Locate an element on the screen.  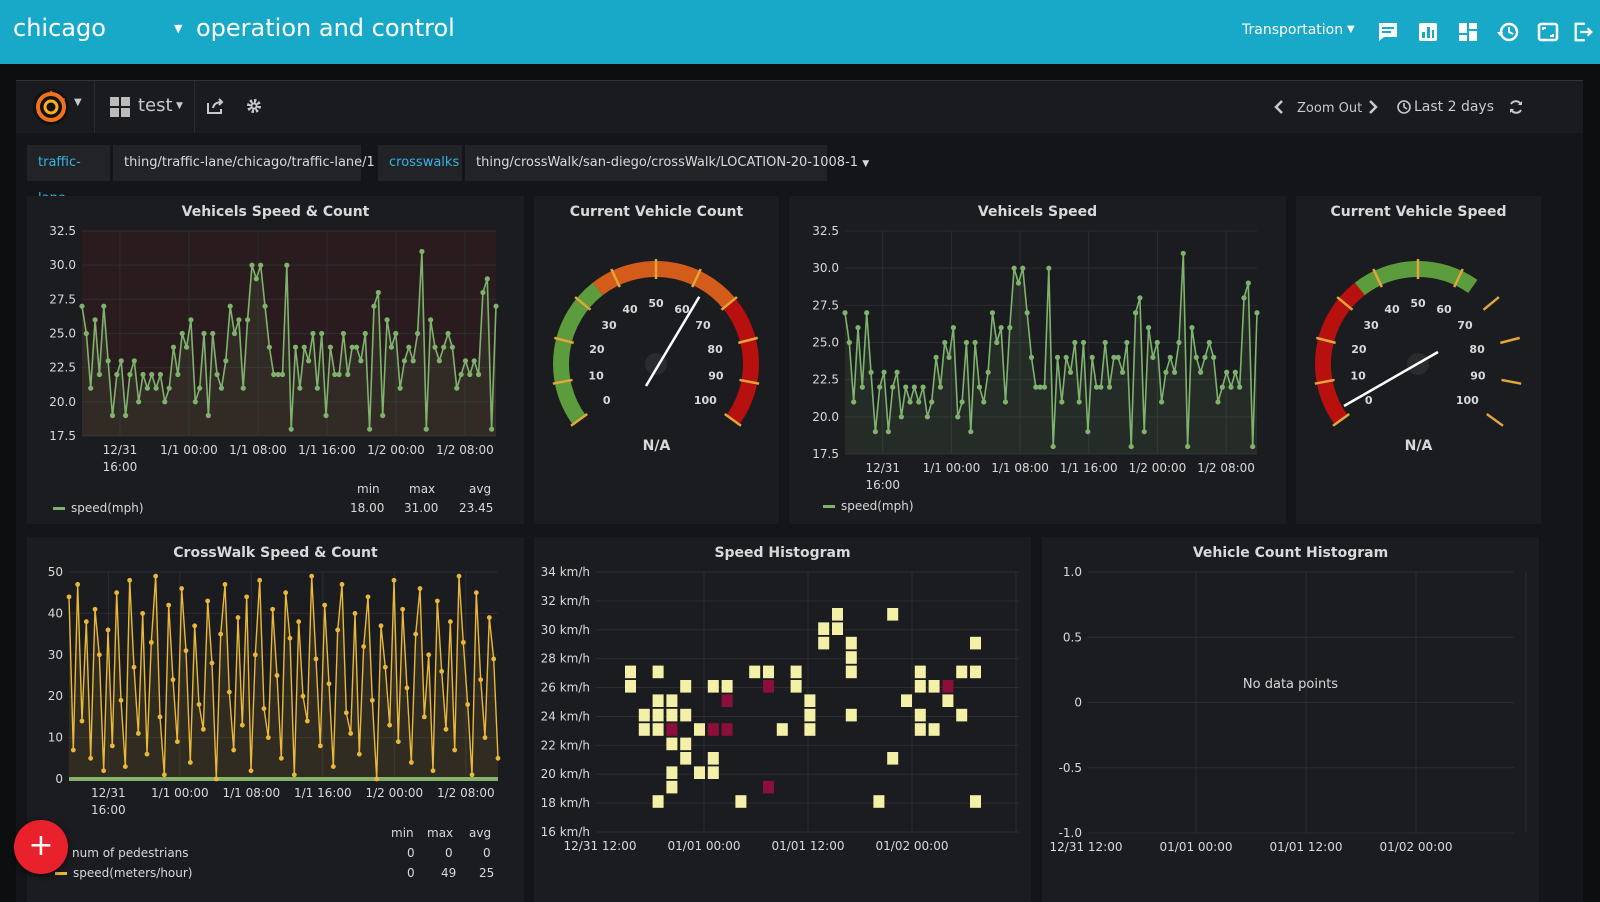
y-tick-label: 30.0 is located at coordinates (62, 265).